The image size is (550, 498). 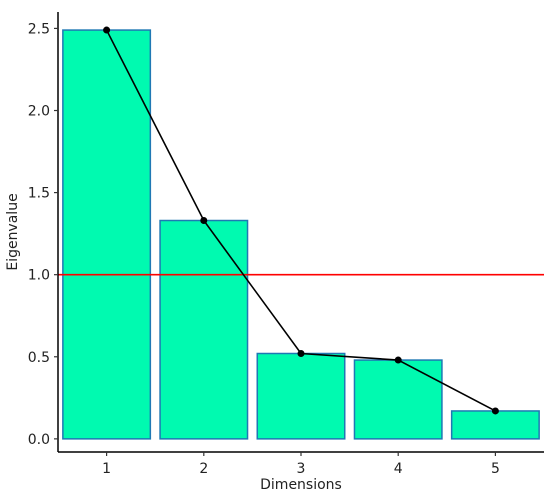 I want to click on y-ticks-group: 0.0 0.5 1.0 1.5 2.0 2.5, so click(x=43, y=234).